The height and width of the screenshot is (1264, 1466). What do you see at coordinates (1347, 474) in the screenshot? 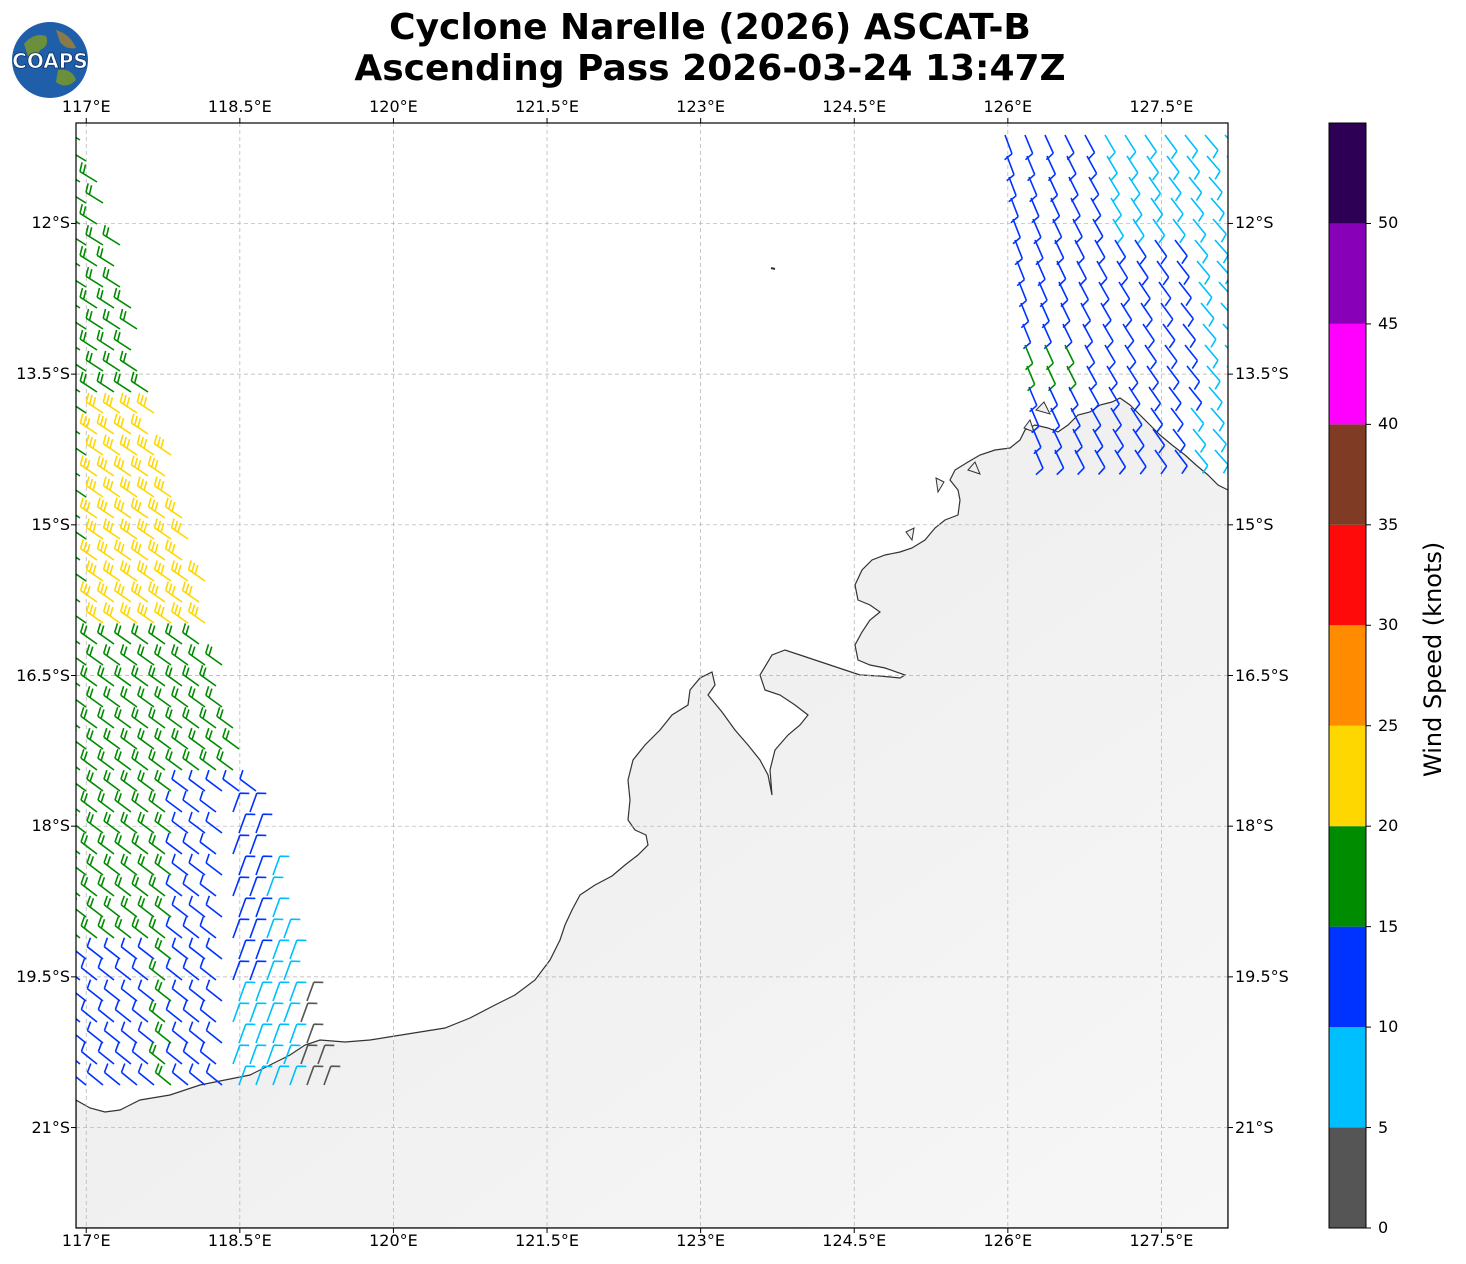
I see `colorbar-swatch` at bounding box center [1347, 474].